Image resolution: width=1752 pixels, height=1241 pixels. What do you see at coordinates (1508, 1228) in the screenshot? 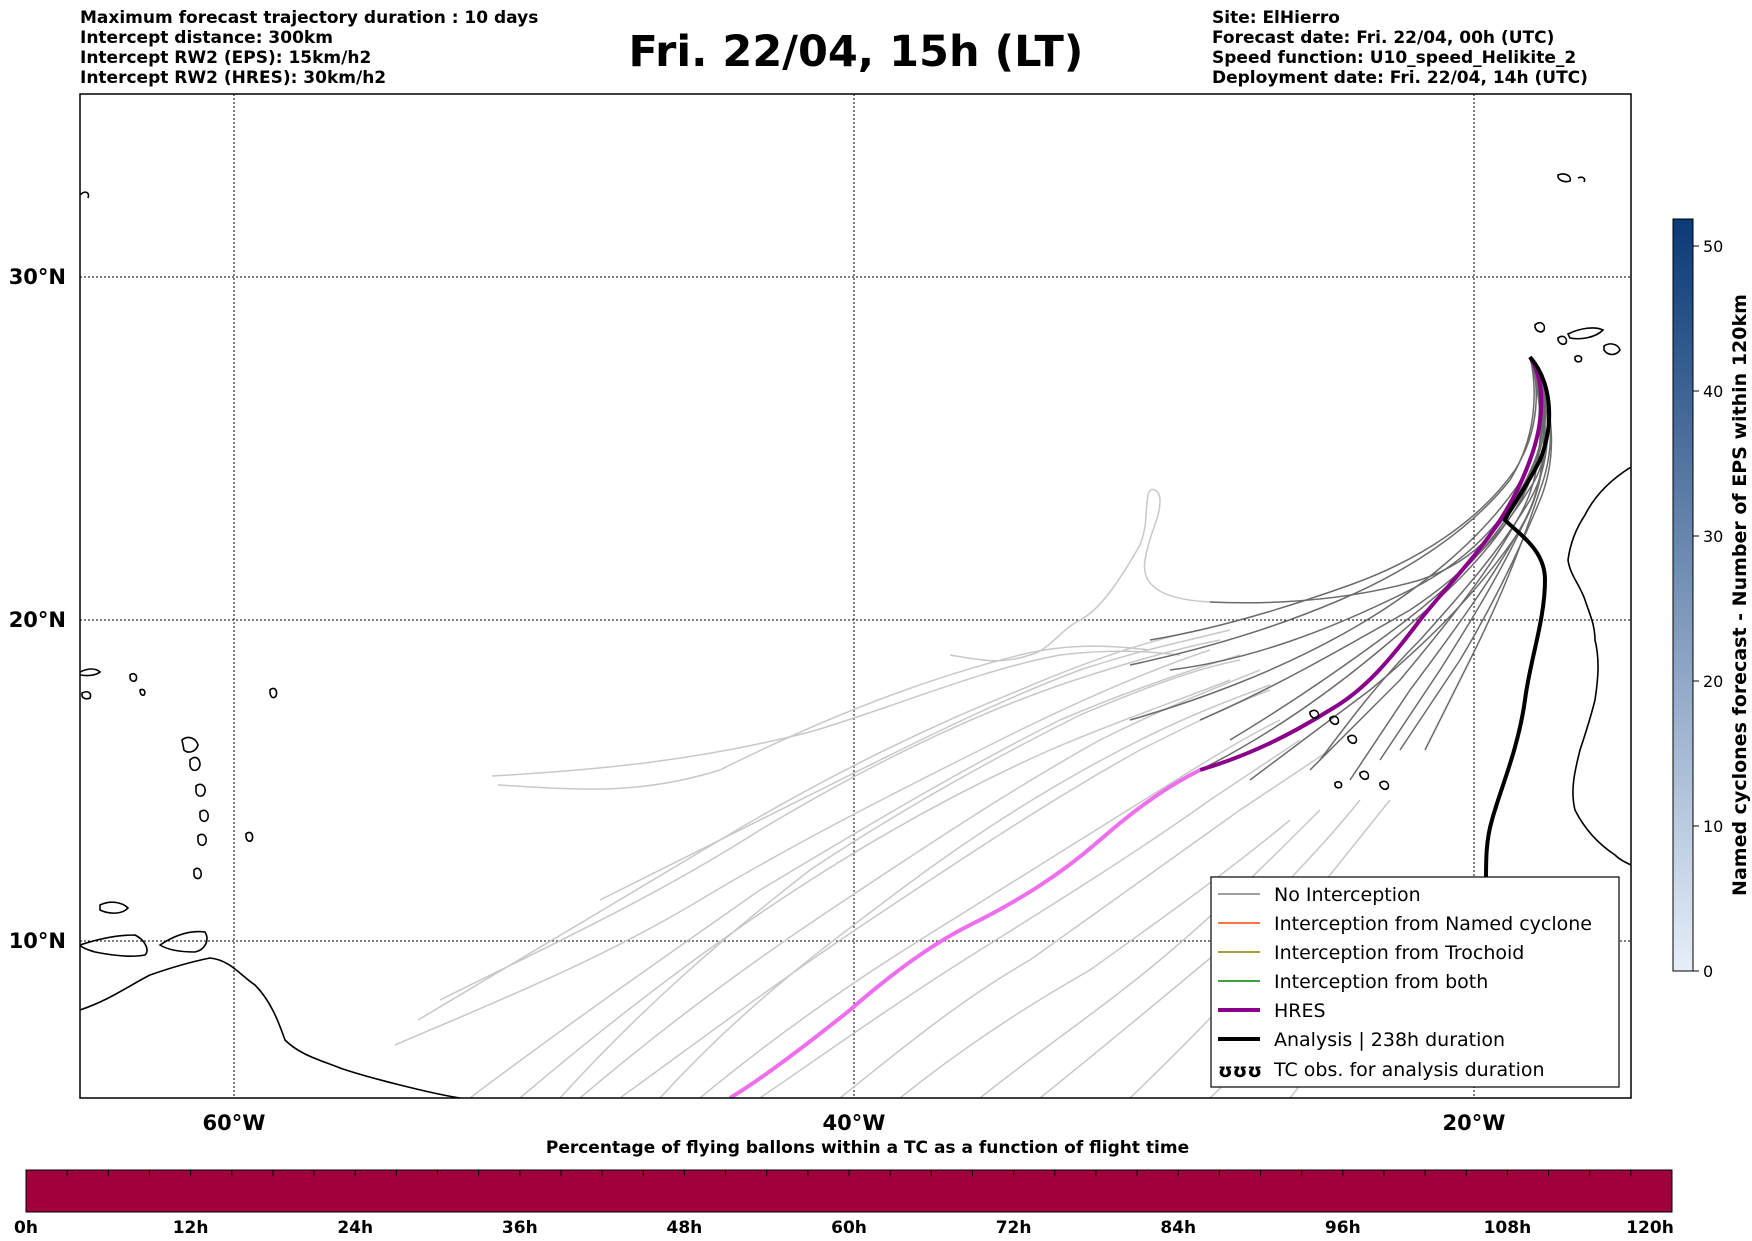
I see `hbar-tick-label: 108h` at bounding box center [1508, 1228].